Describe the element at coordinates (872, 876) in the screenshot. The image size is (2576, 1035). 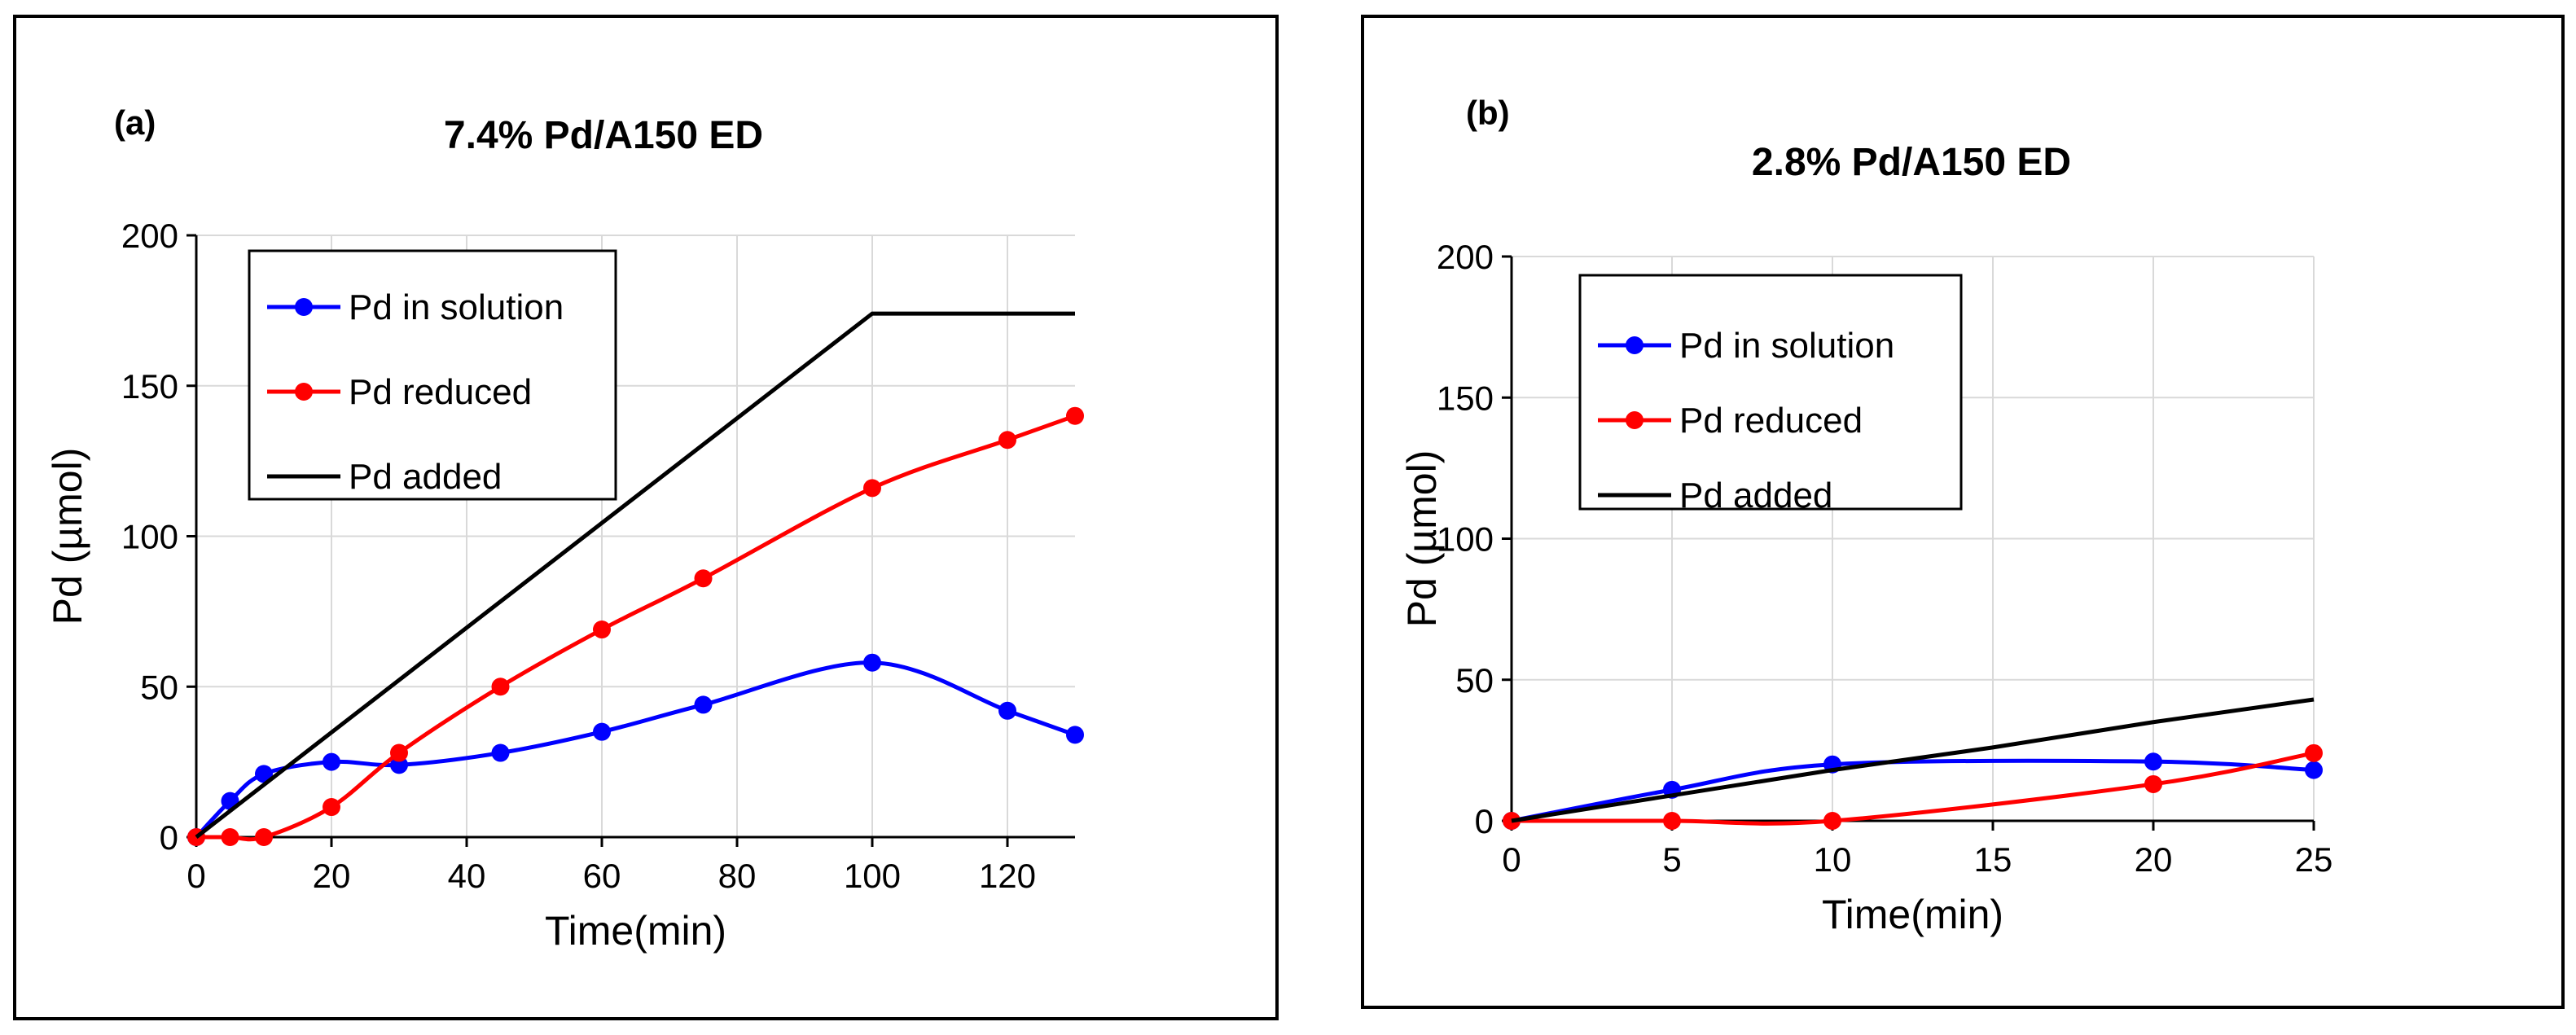
I see `x-tick-label: 100` at that location.